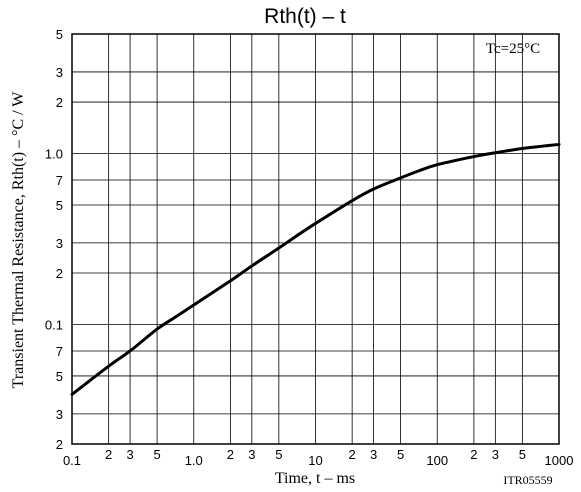 The height and width of the screenshot is (492, 581). Describe the element at coordinates (527, 480) in the screenshot. I see `figure-id: ITR05559` at that location.